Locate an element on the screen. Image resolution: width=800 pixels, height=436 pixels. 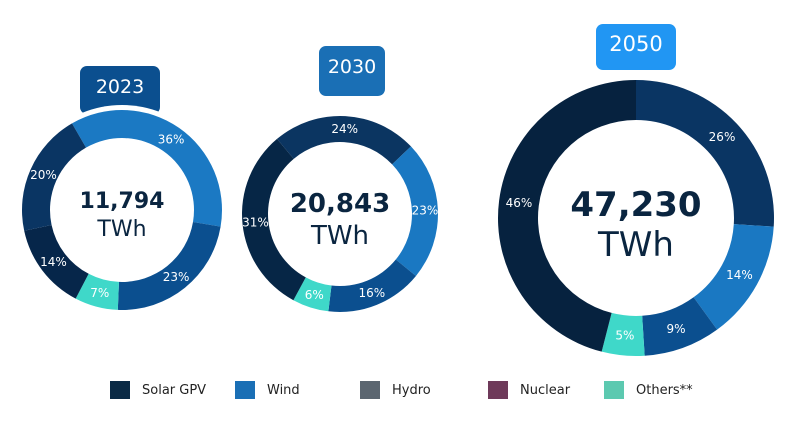
legend-item-wind: Wind is located at coordinates (267, 390).